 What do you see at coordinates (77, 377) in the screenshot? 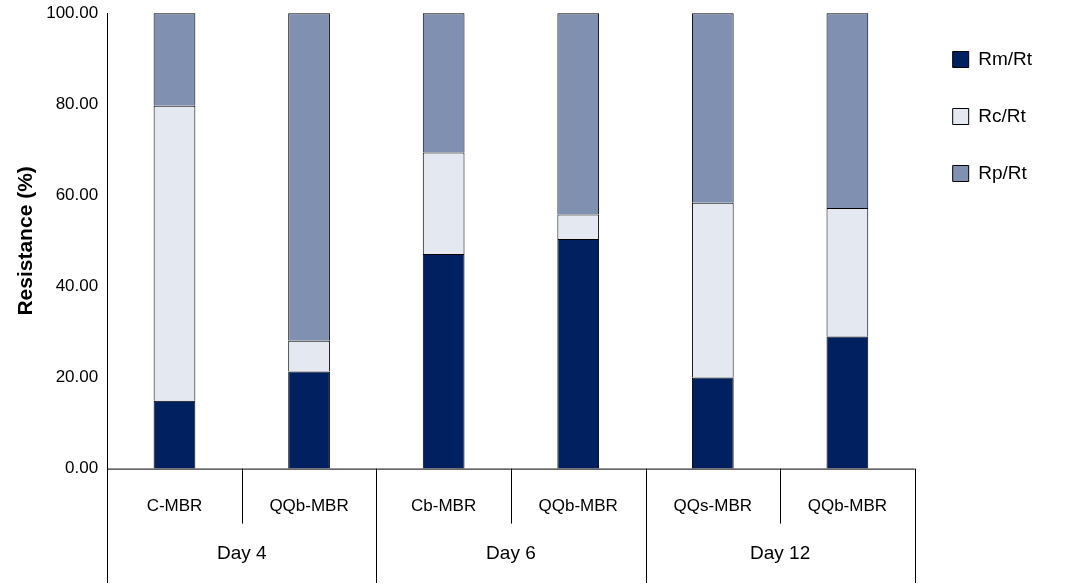
I see `y-tick-label: 20.00` at bounding box center [77, 377].